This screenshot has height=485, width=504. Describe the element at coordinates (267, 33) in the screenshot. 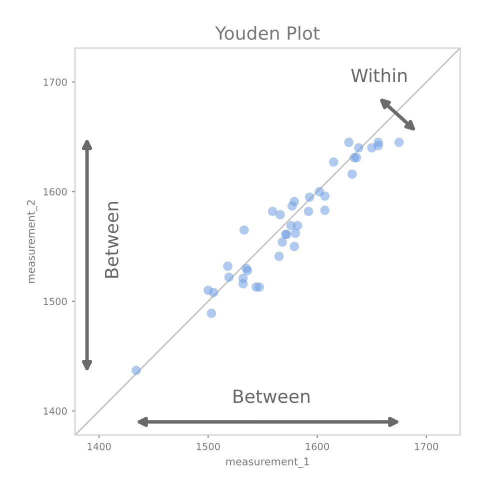

I see `chart-title: Youden Plot` at that location.